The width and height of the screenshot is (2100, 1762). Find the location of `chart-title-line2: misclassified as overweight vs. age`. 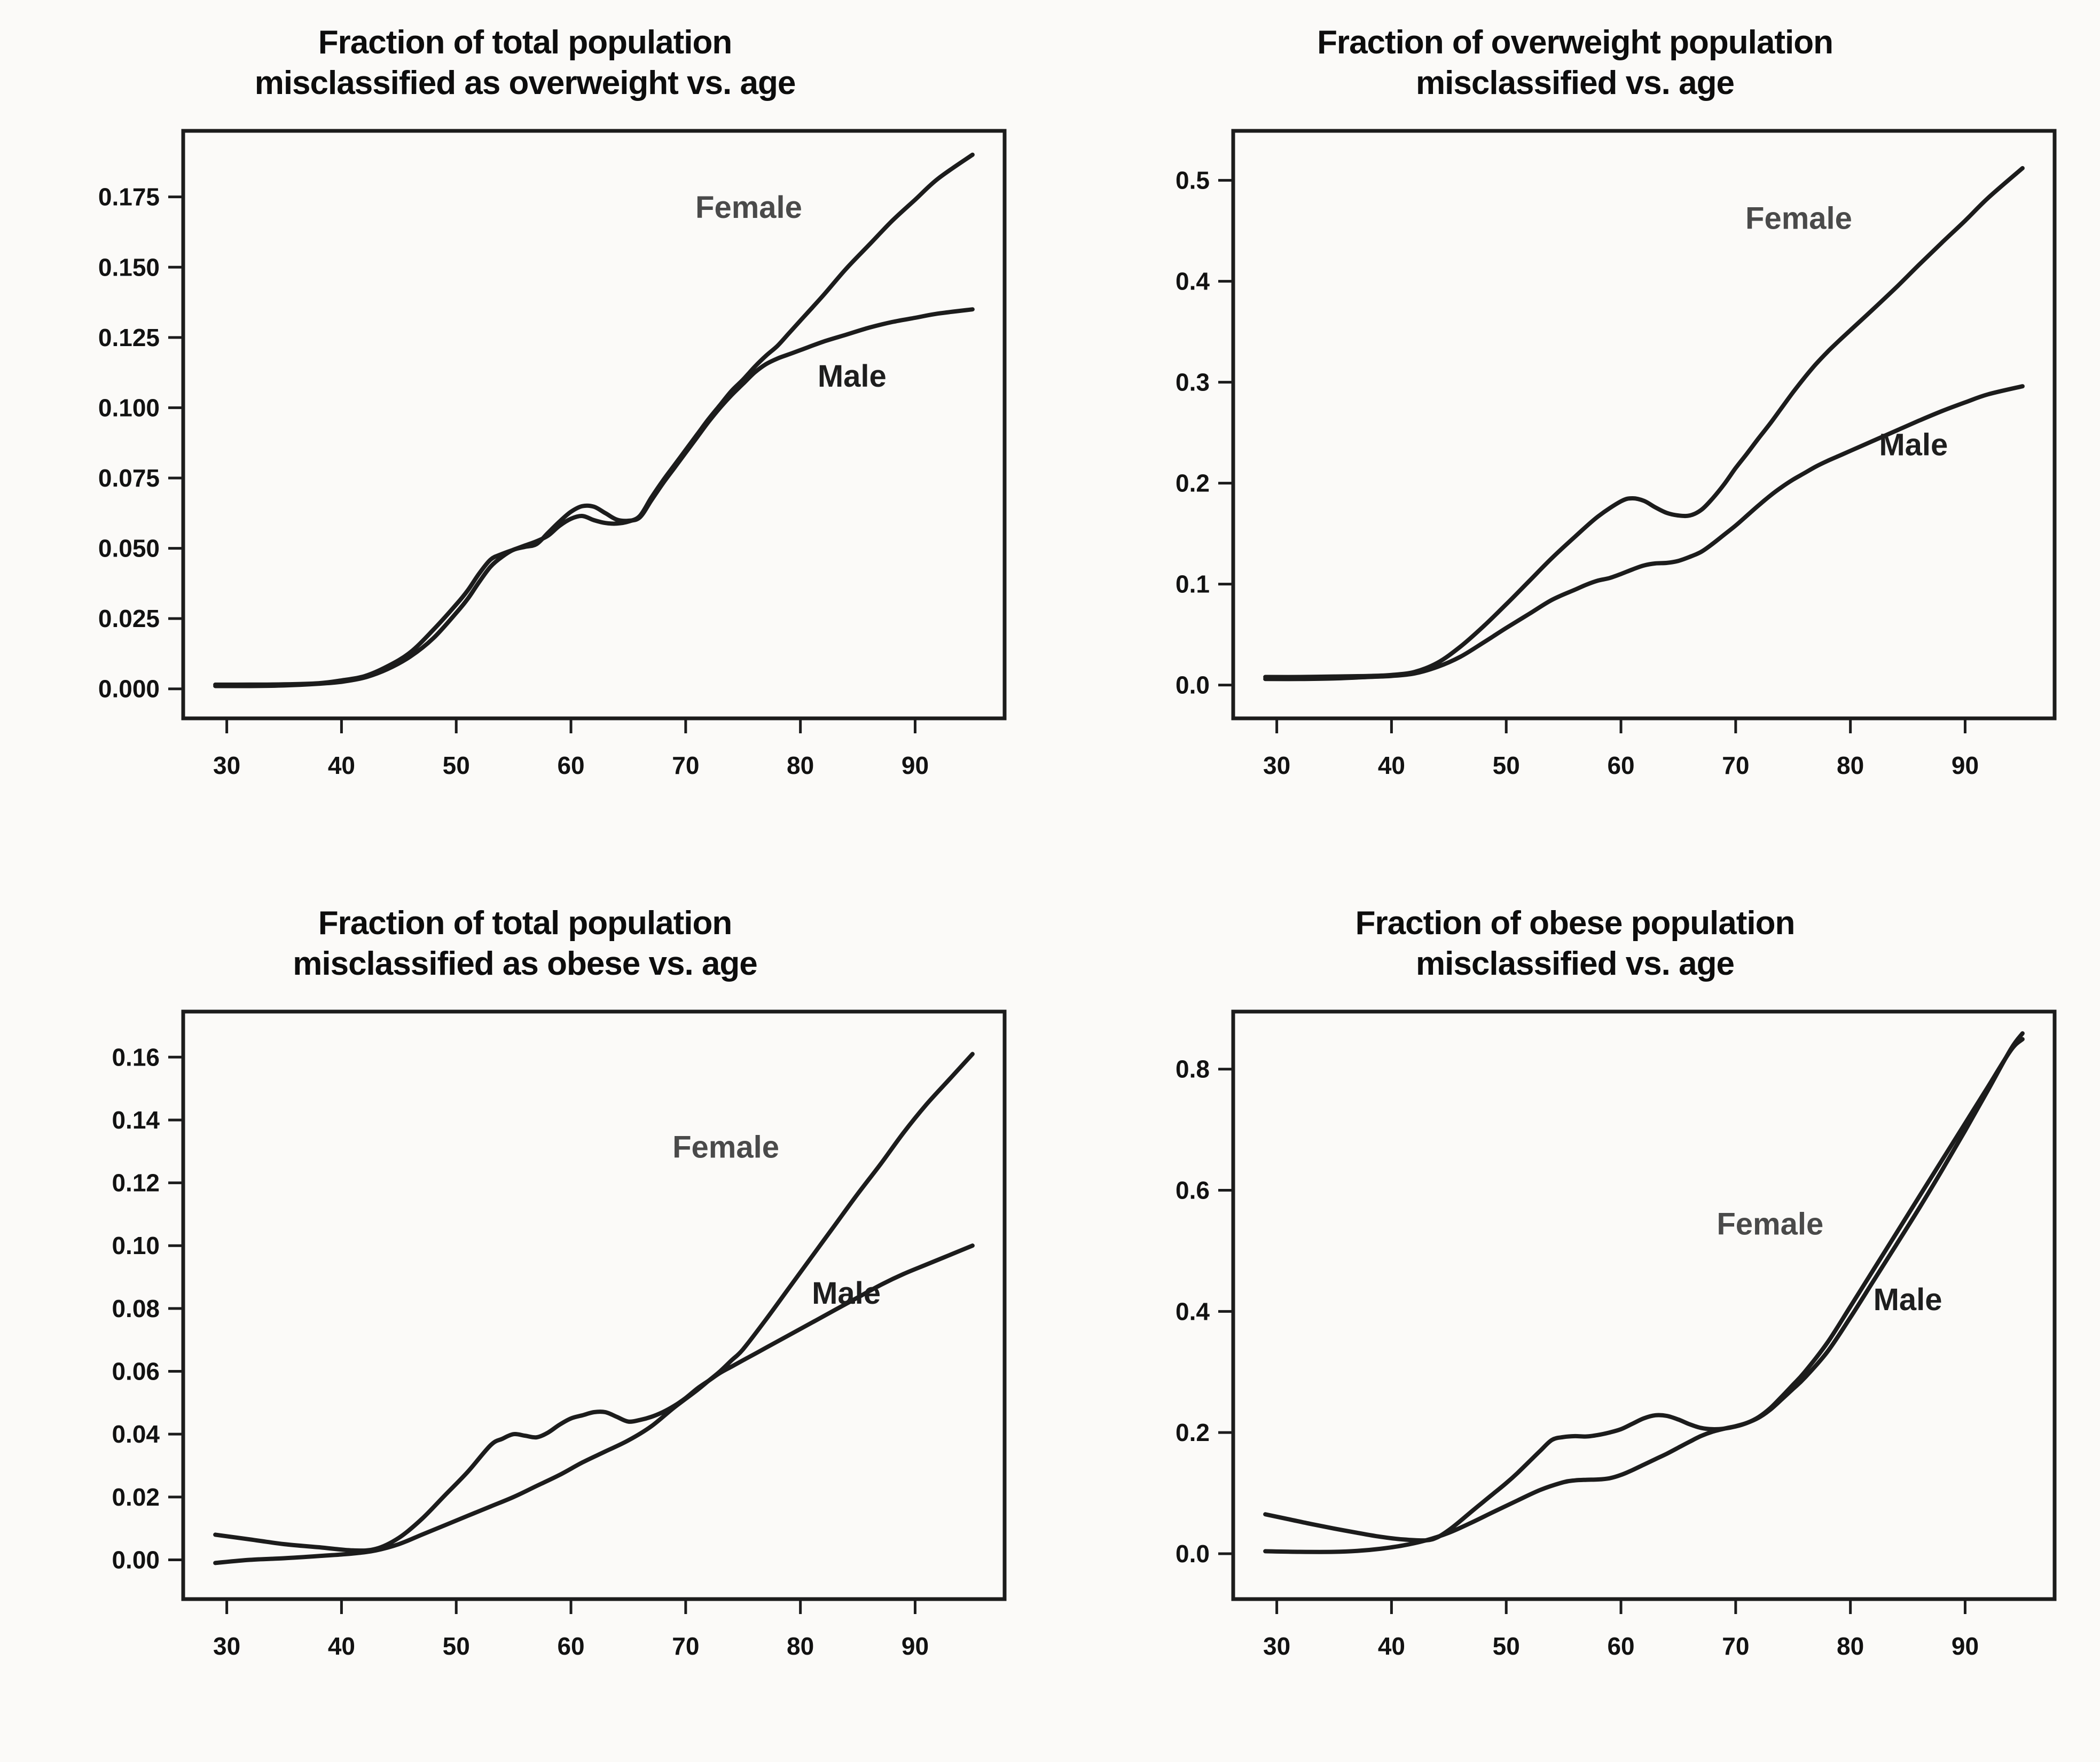

chart-title-line2: misclassified as overweight vs. age is located at coordinates (525, 82).